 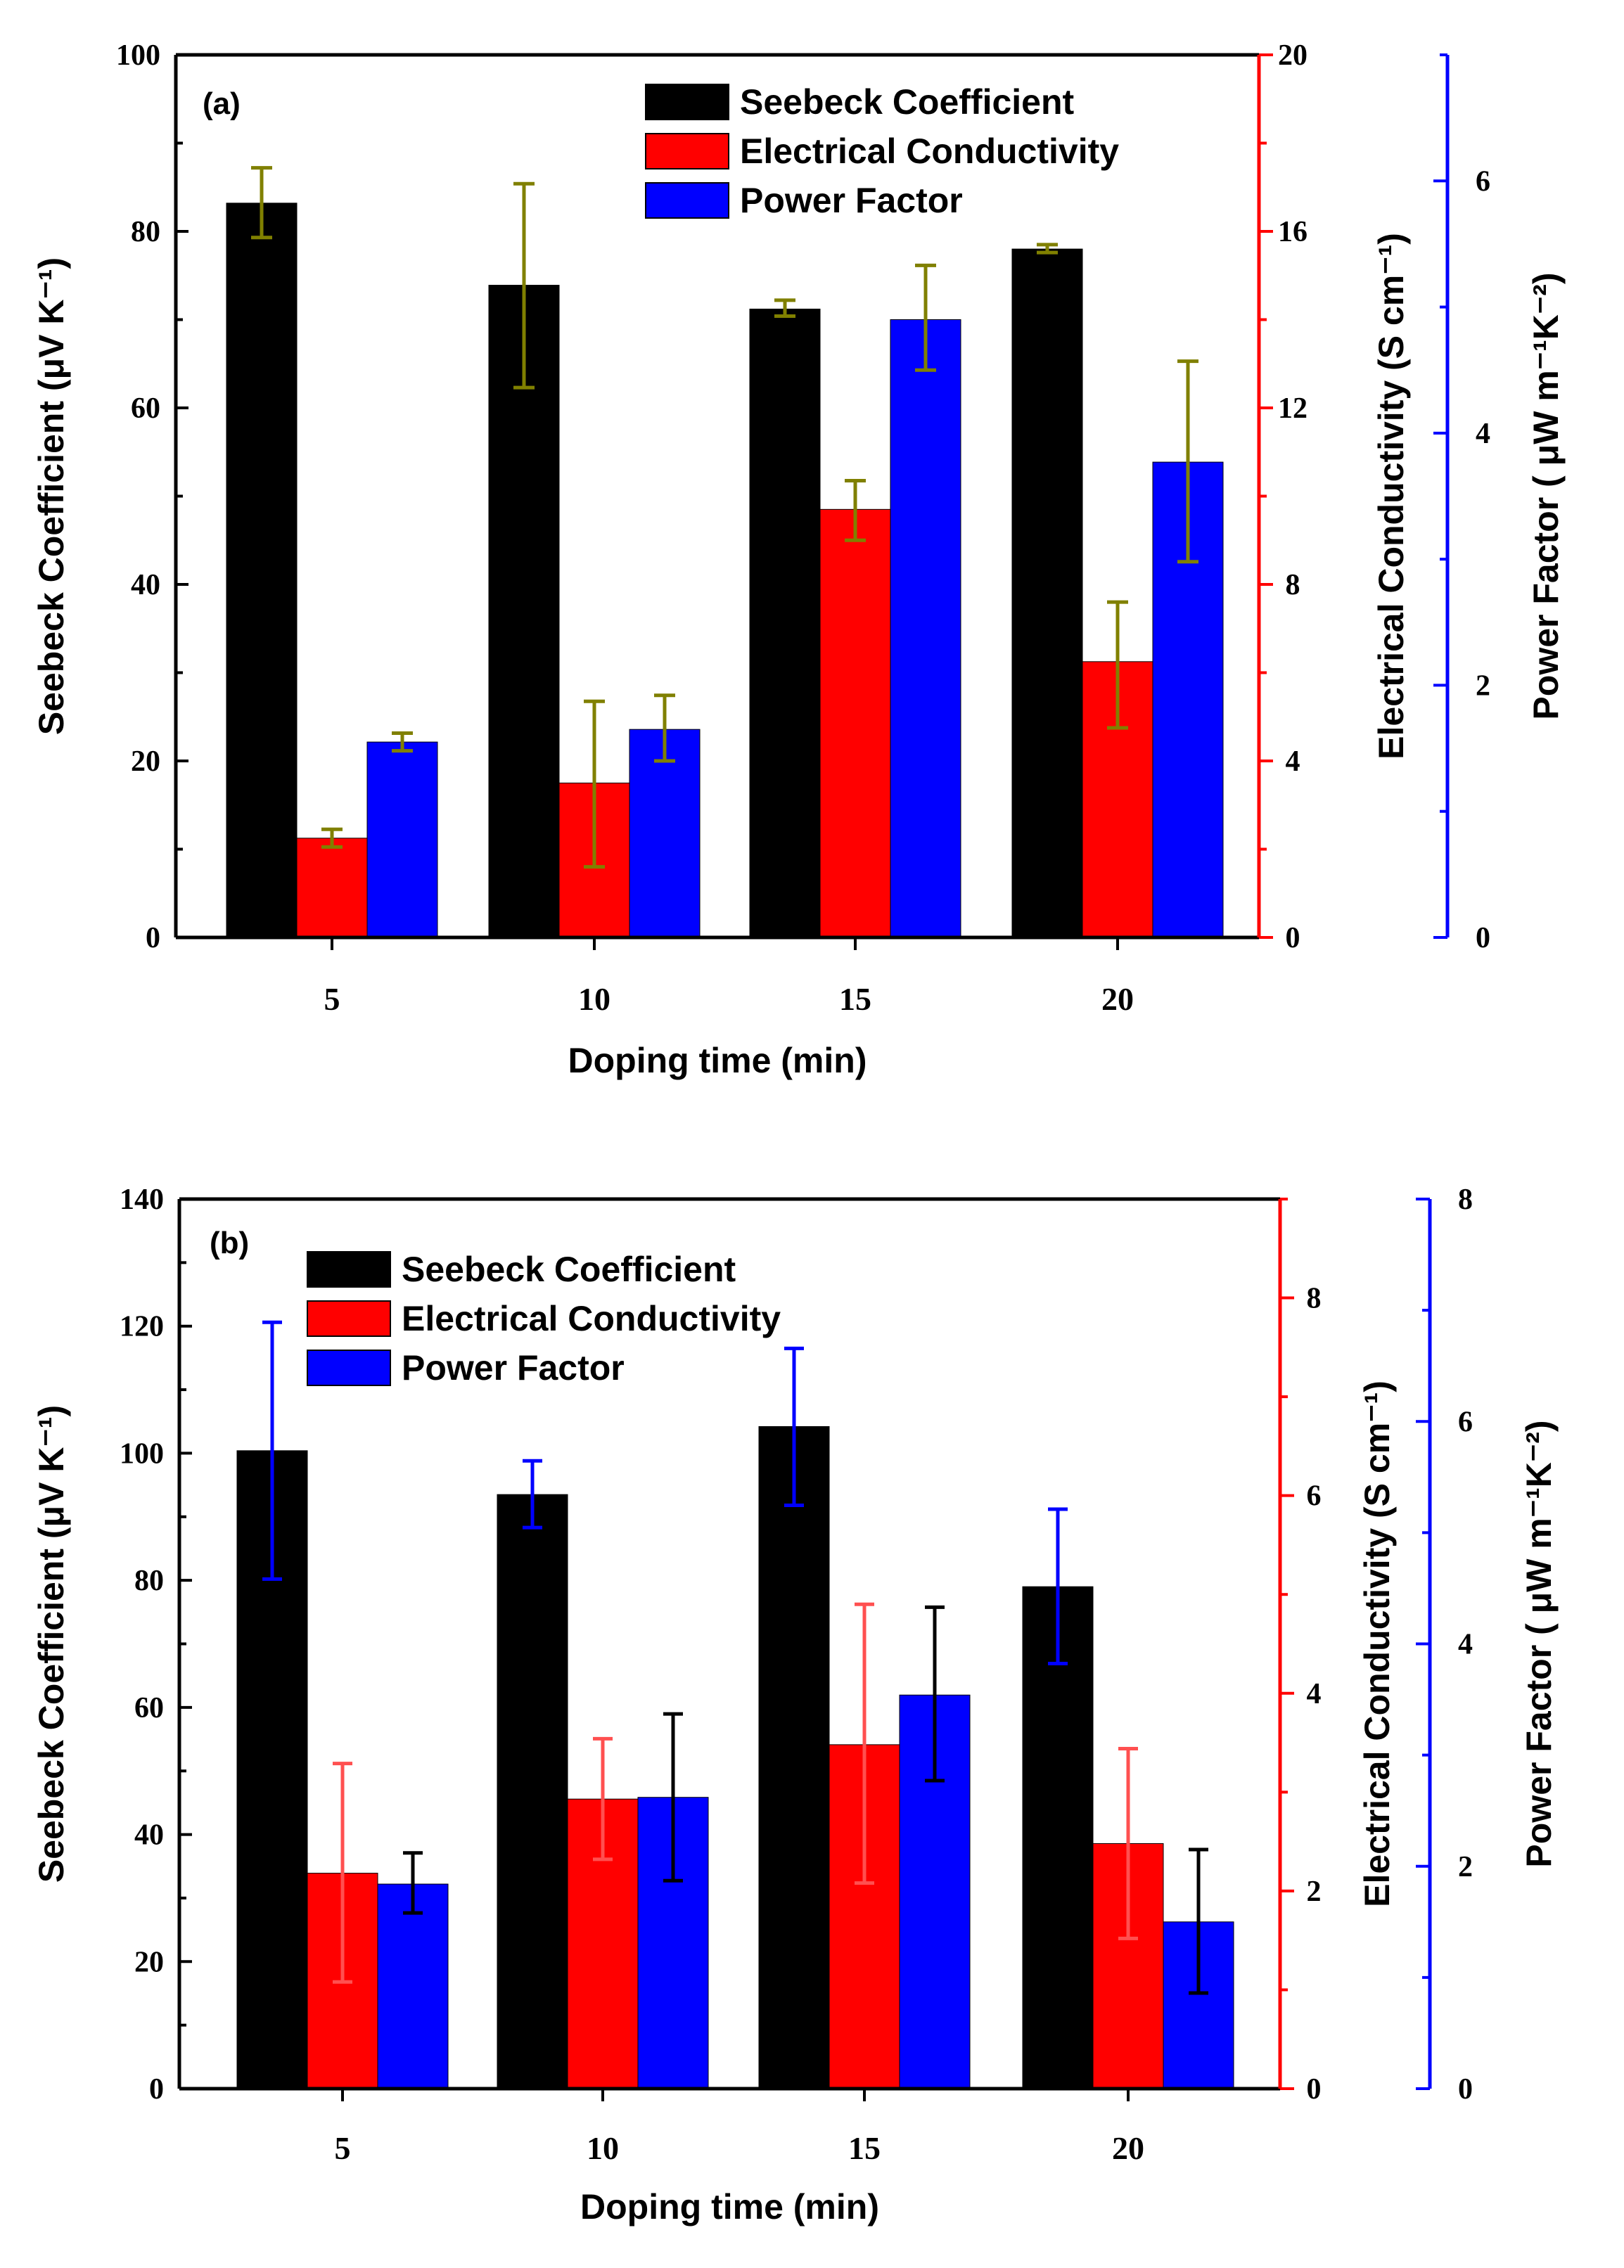 What do you see at coordinates (1292, 55) in the screenshot?
I see `conductivity-tick-label: 20` at bounding box center [1292, 55].